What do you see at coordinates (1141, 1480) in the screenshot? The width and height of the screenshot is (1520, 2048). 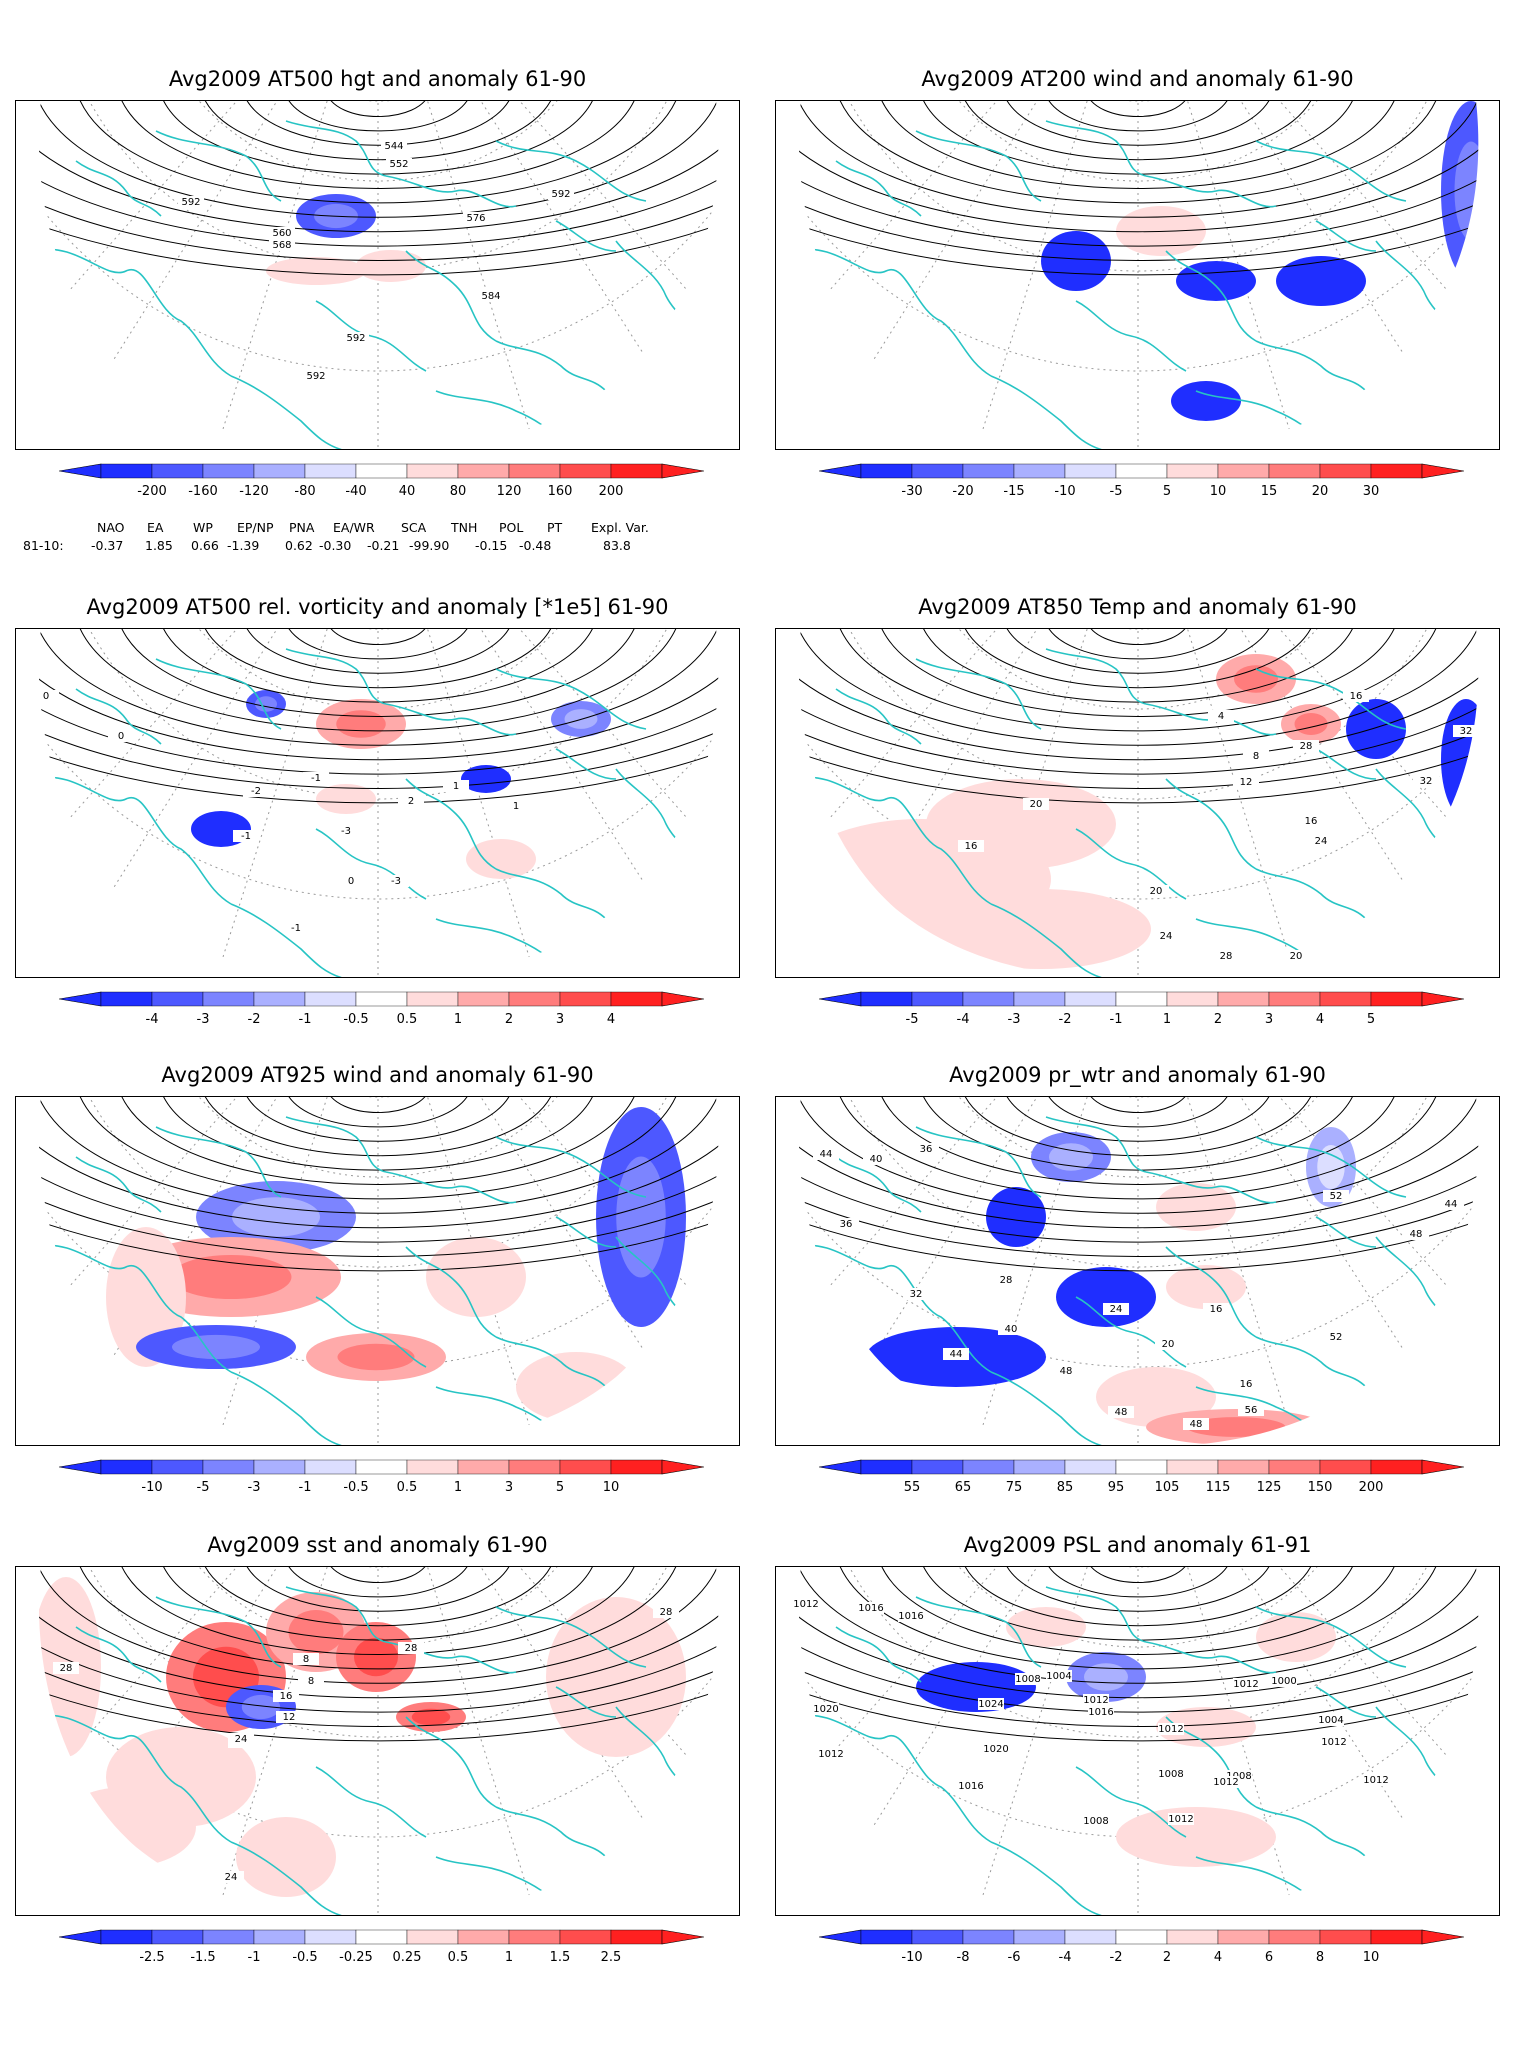 I see `colorbar: 55 65 75 85 95 105 115 125 150 200` at bounding box center [1141, 1480].